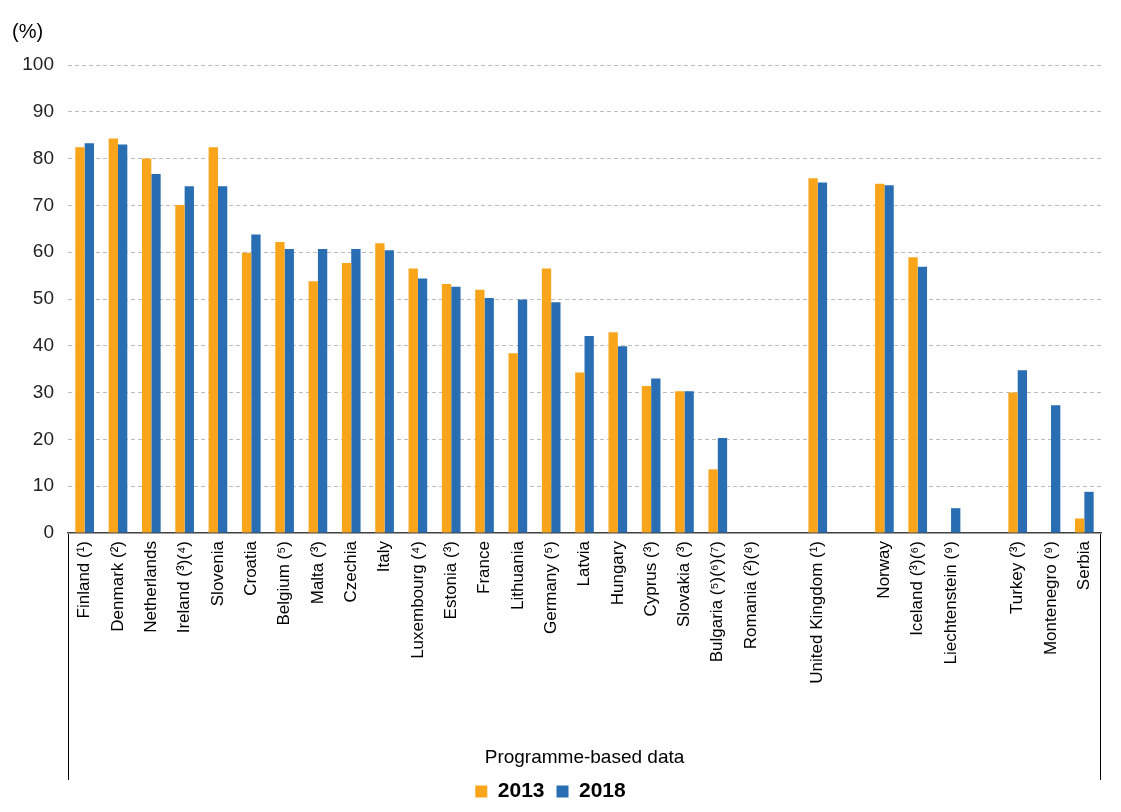 Image resolution: width=1121 pixels, height=812 pixels. Describe the element at coordinates (1084, 565) in the screenshot. I see `x-tick-label: Serbia` at that location.